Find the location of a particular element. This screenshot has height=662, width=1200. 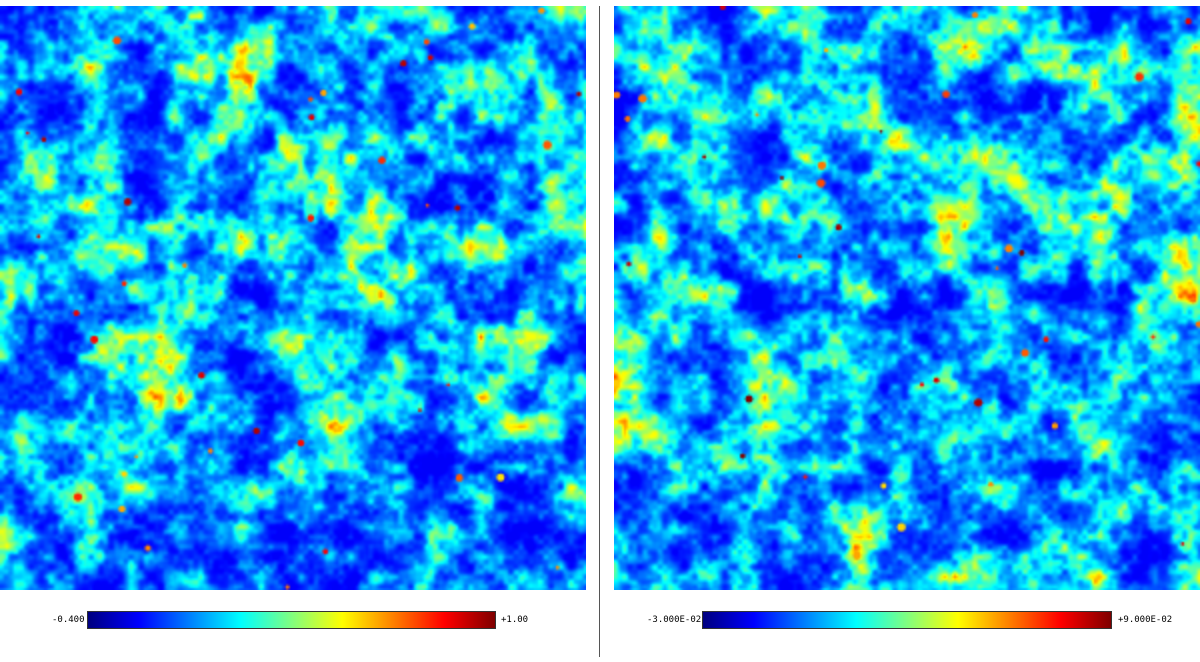

left-colorbar is located at coordinates (291, 620).